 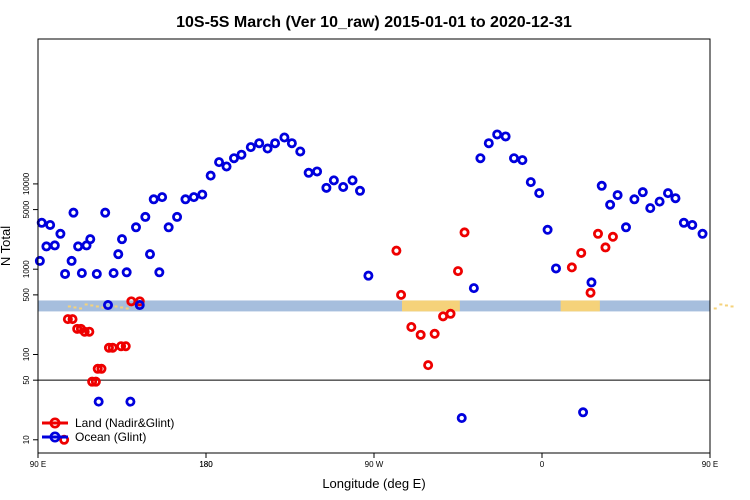 I want to click on map-ocean-band, so click(x=374, y=306).